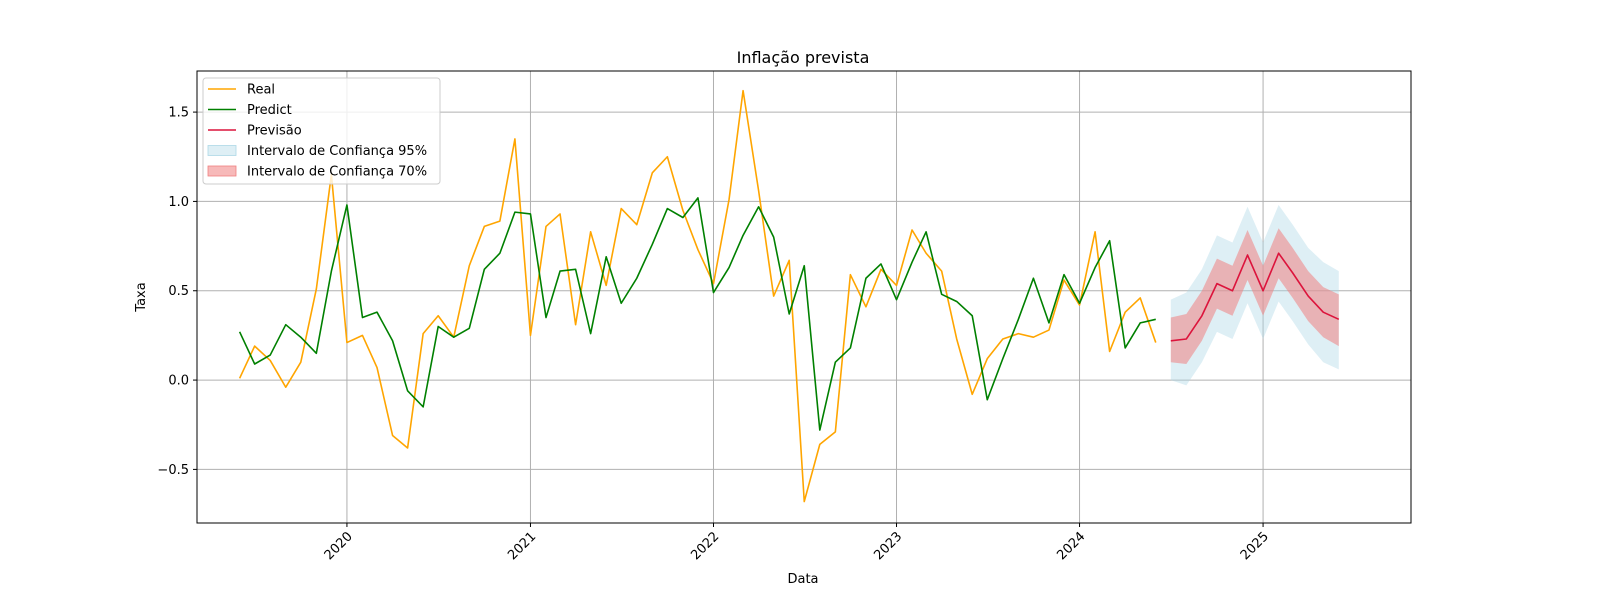 The height and width of the screenshot is (600, 1600). Describe the element at coordinates (173, 470) in the screenshot. I see `y-tick-label: −0.5` at that location.